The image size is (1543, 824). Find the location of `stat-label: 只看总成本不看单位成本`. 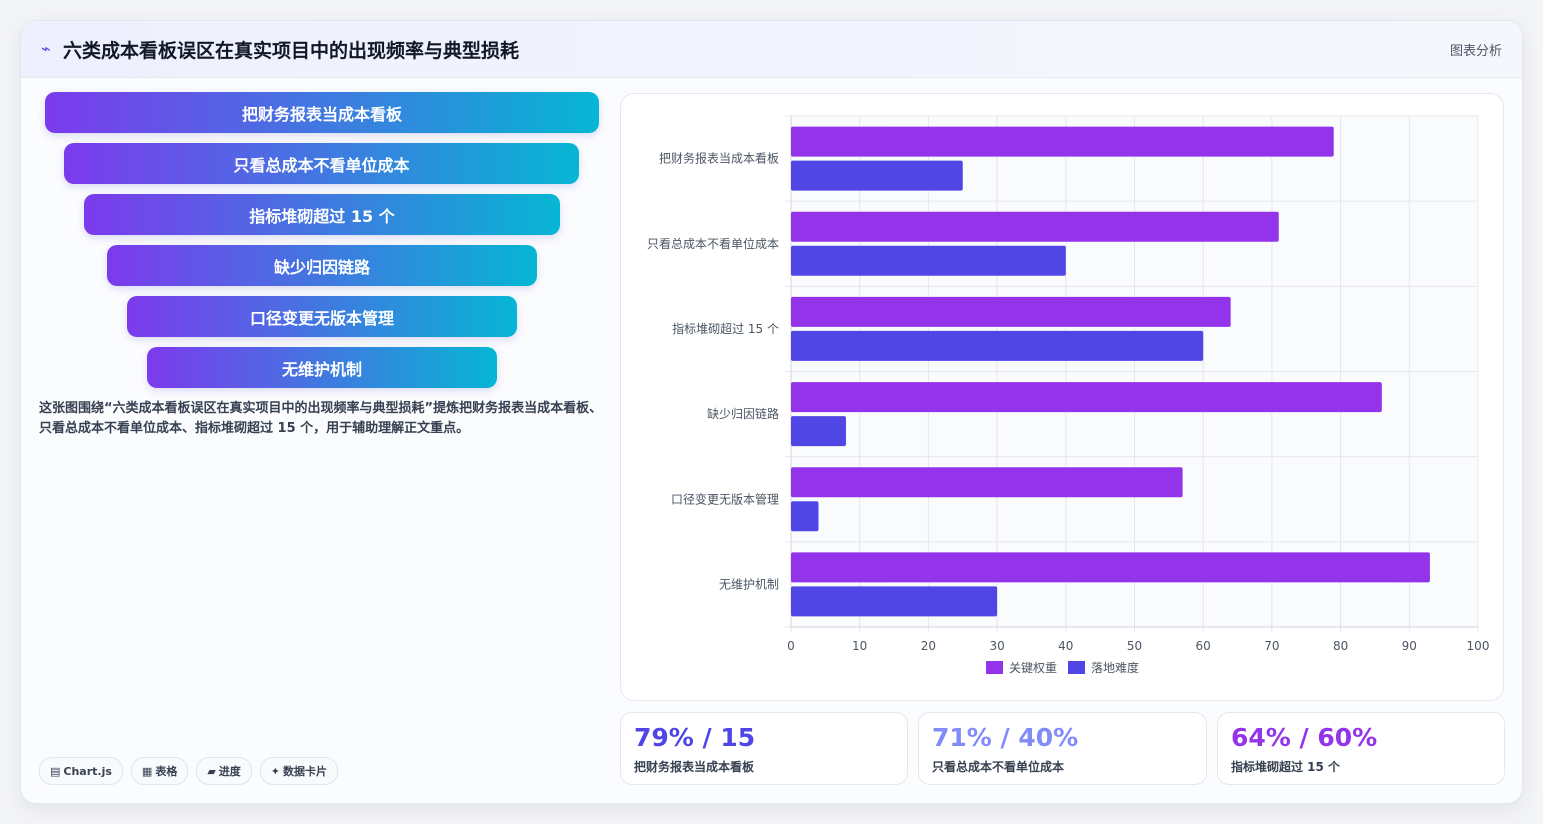

stat-label: 只看总成本不看单位成本 is located at coordinates (998, 767).